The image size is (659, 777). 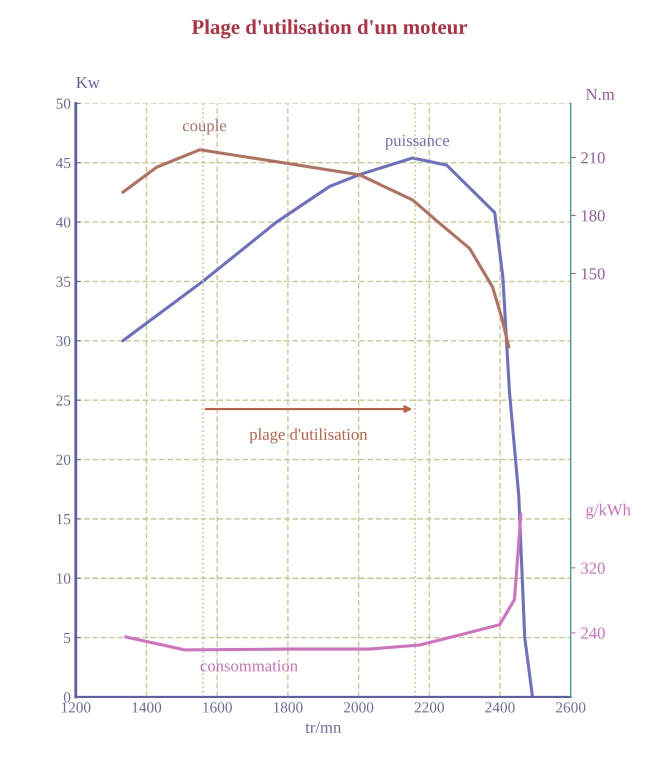 What do you see at coordinates (204, 127) in the screenshot?
I see `annotation: couple` at bounding box center [204, 127].